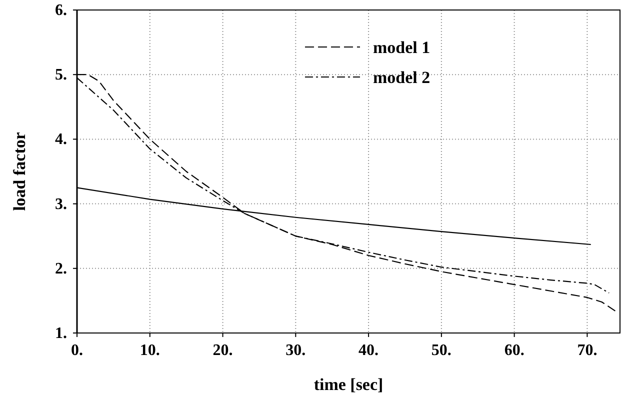 The image size is (638, 402). What do you see at coordinates (441, 350) in the screenshot?
I see `x-tick-label: 50.` at bounding box center [441, 350].